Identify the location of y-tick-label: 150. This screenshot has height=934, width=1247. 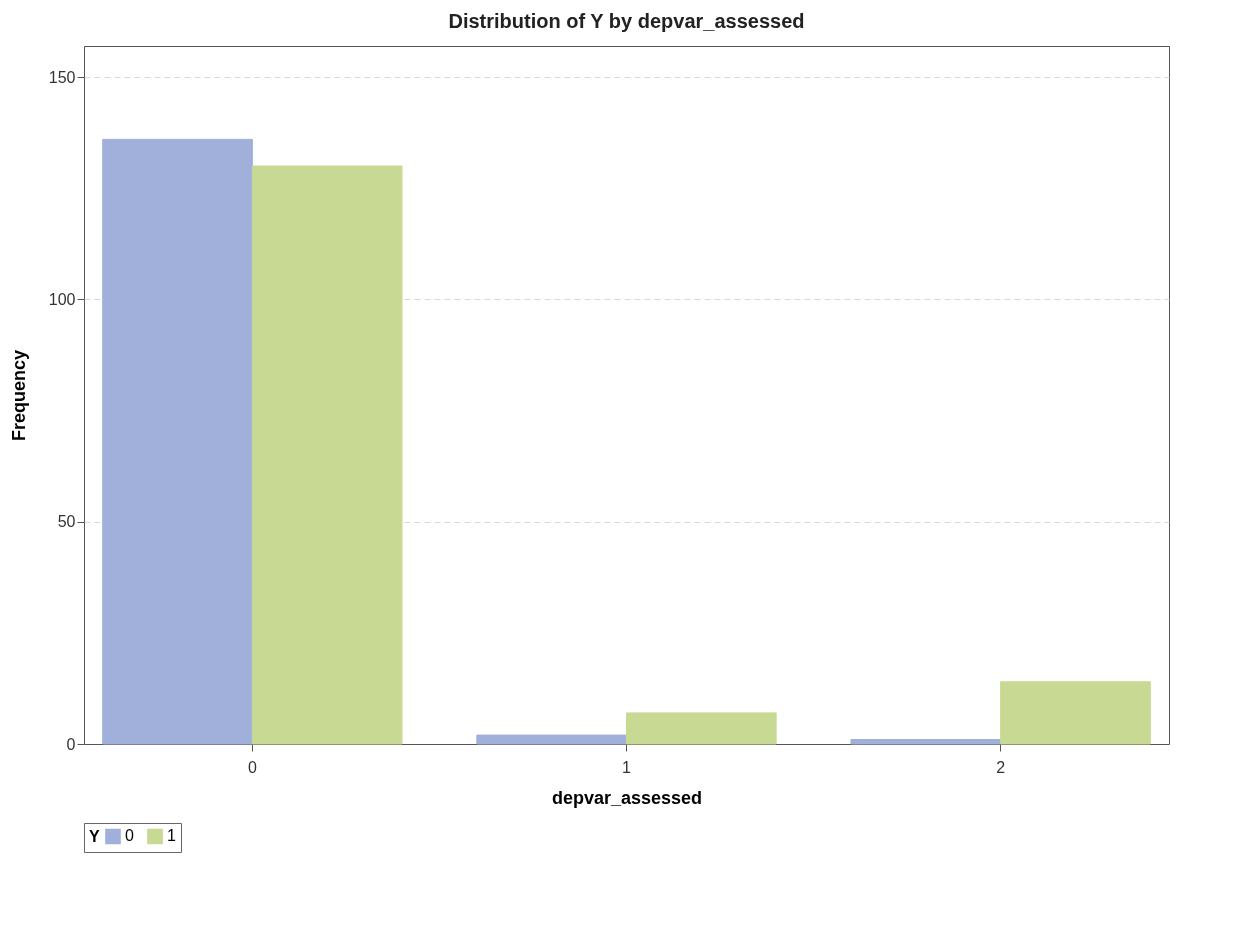
(62, 77).